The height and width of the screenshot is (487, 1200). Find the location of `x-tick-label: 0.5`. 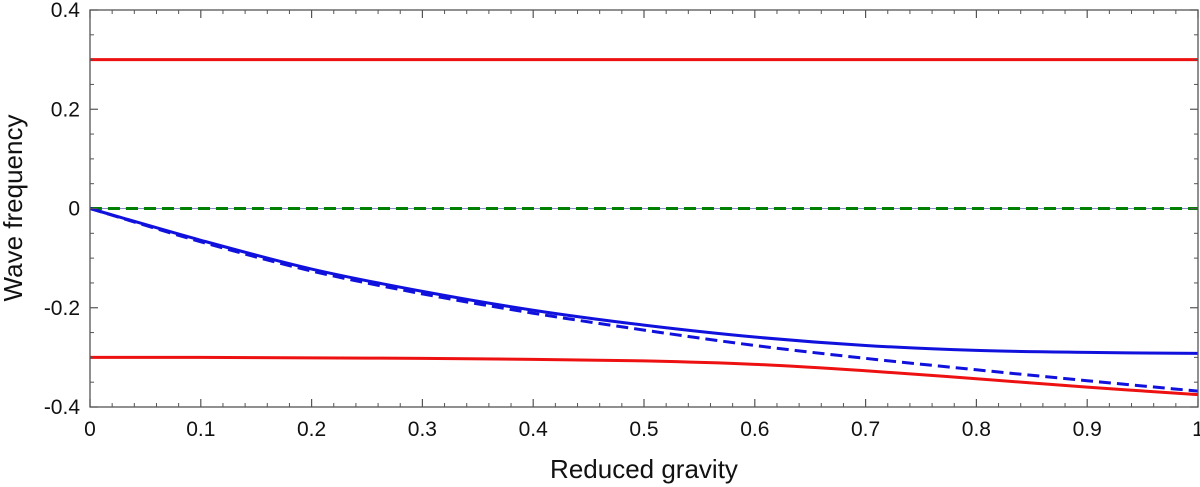

x-tick-label: 0.5 is located at coordinates (643, 429).